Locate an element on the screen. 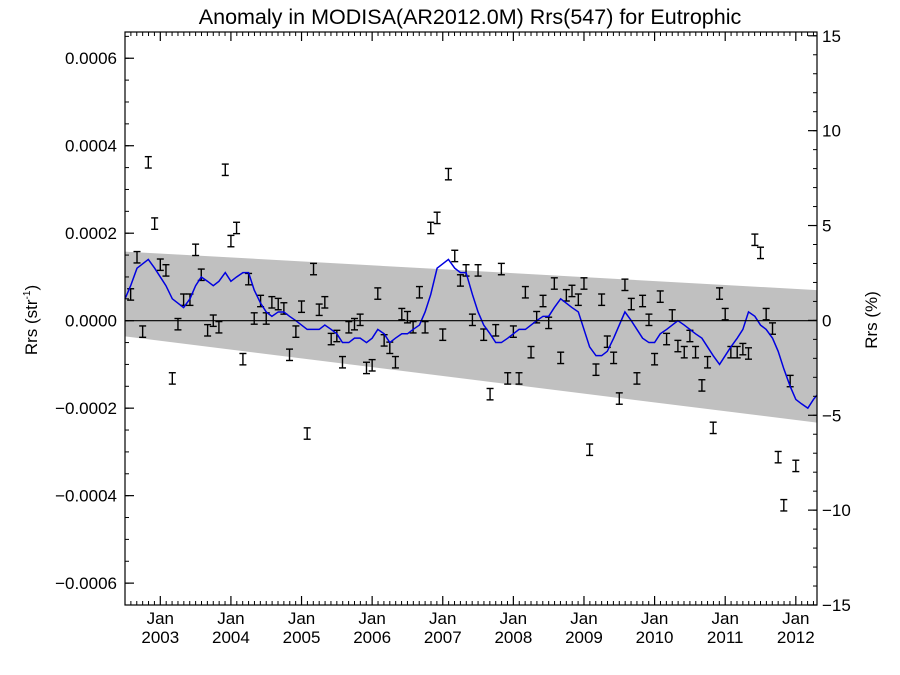 The width and height of the screenshot is (900, 675). right-tick-label: 0 is located at coordinates (826, 320).